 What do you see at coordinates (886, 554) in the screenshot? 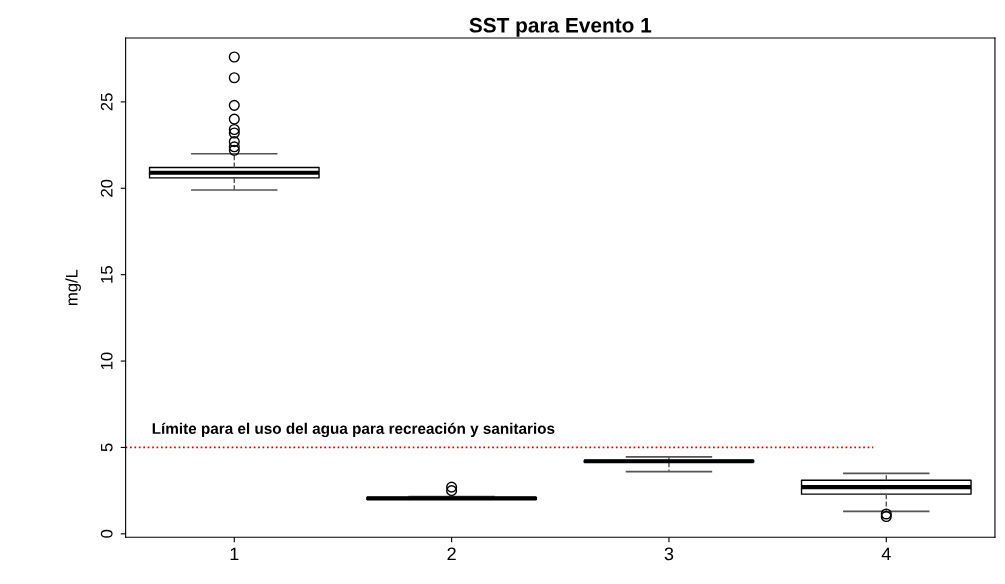
I see `x-tick-label: 4` at bounding box center [886, 554].